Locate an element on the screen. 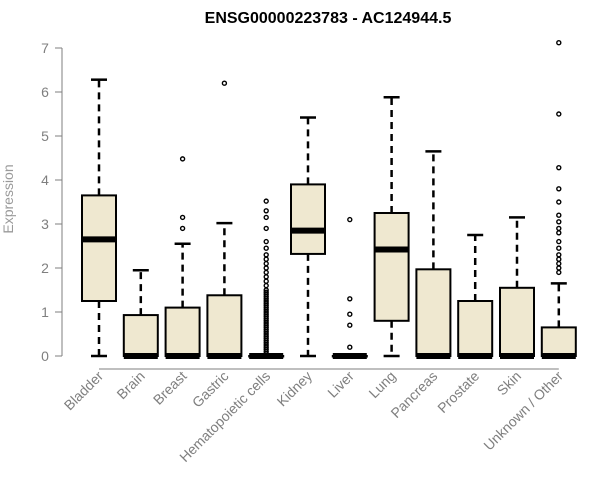 Image resolution: width=600 pixels, height=500 pixels. x-category-label: Kidney is located at coordinates (295, 389).